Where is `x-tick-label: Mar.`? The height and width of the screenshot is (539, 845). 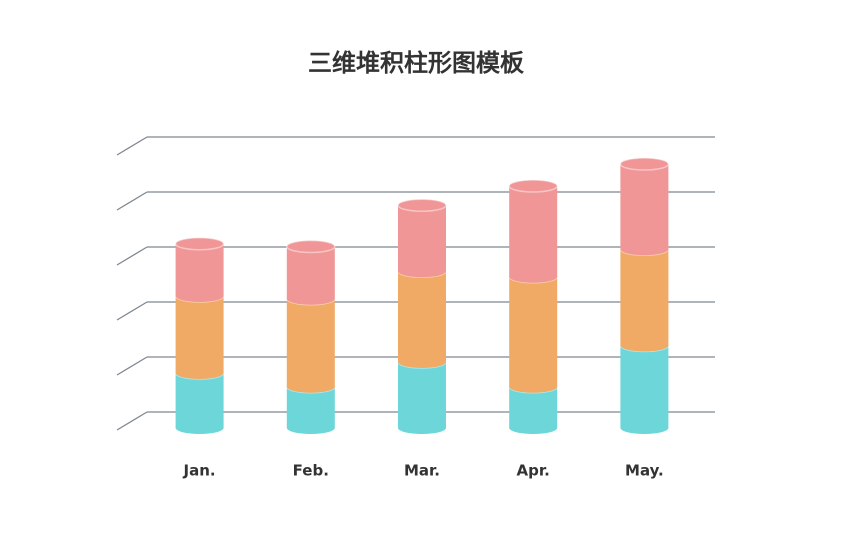
x-tick-label: Mar. is located at coordinates (422, 471).